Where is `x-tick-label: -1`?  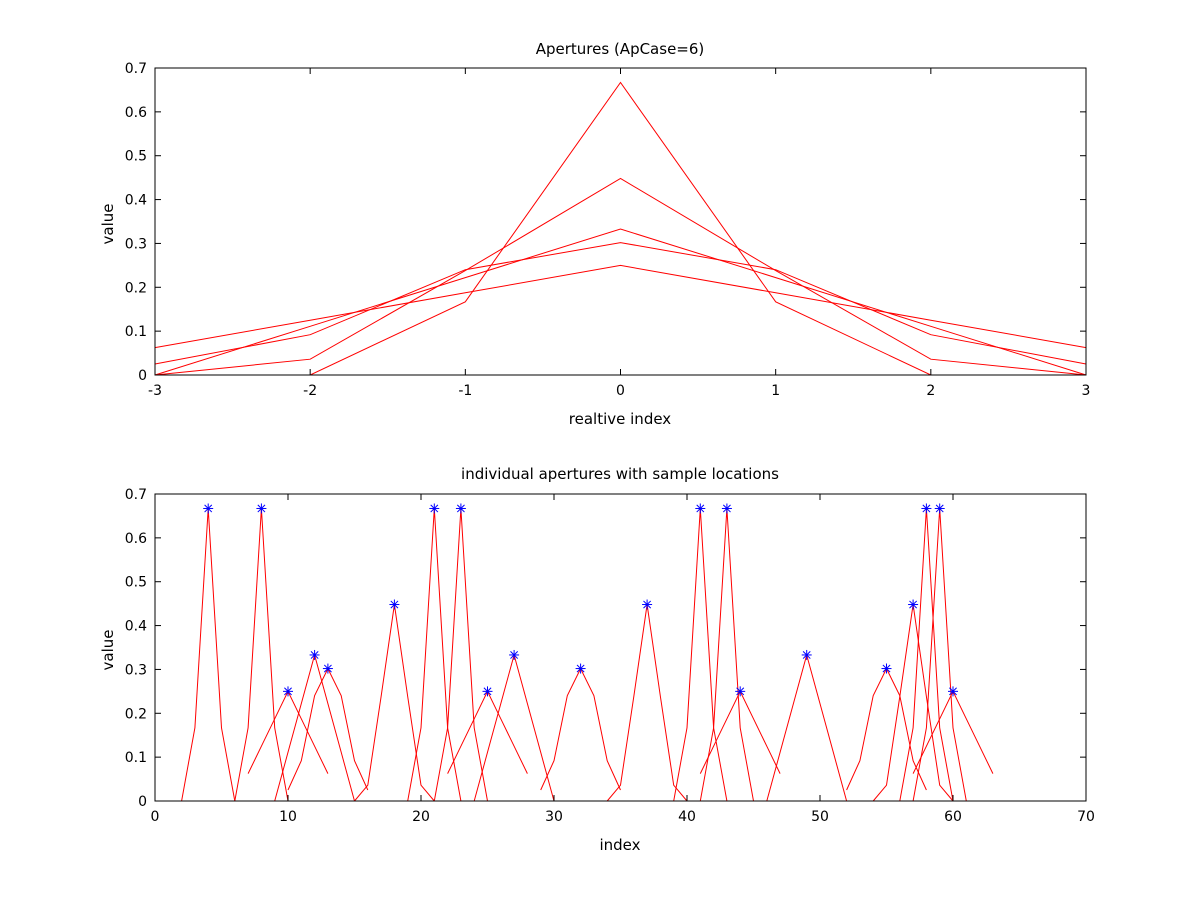 x-tick-label: -1 is located at coordinates (465, 391).